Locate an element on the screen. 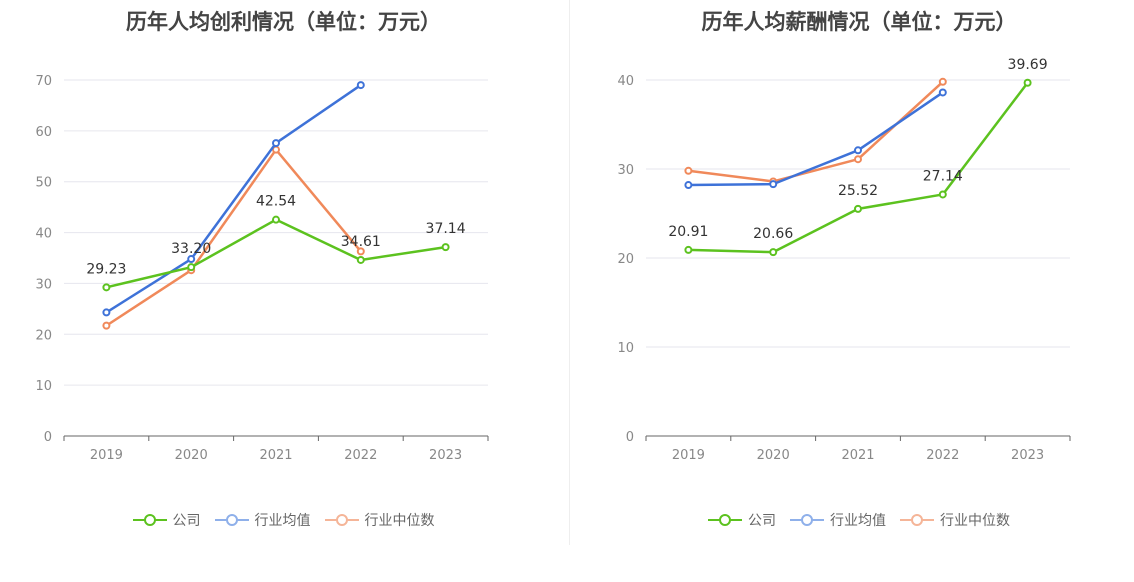 This screenshot has width=1134, height=582. y-tick-label: 70 is located at coordinates (43, 81).